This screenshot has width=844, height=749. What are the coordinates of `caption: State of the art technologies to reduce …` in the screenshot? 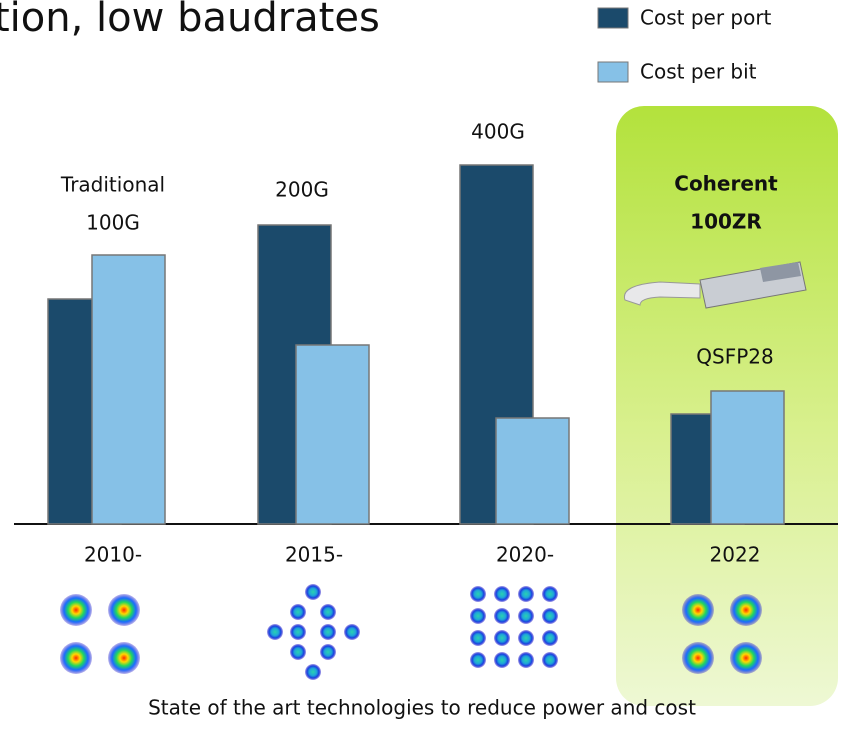 It's located at (422, 708).